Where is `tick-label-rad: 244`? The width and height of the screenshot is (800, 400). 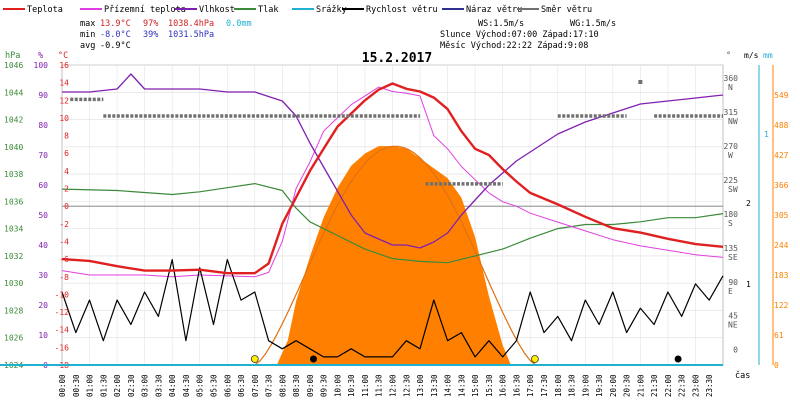
tick-label-rad: 244 is located at coordinates (781, 245).